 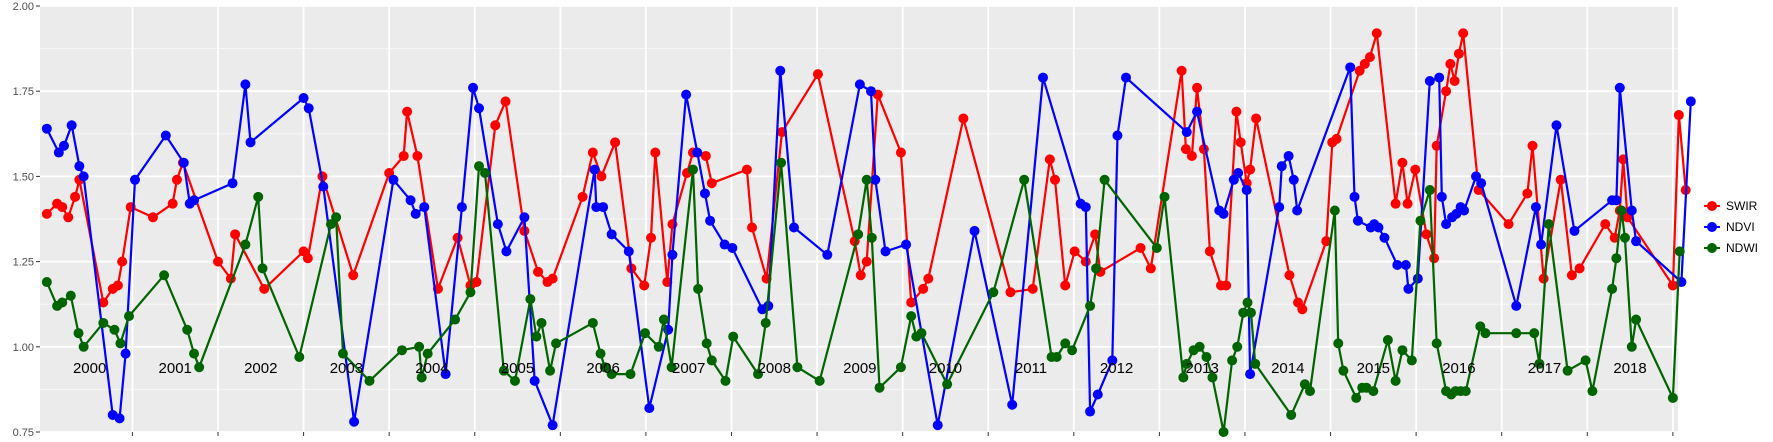 I want to click on year-label: 2005, so click(x=517, y=368).